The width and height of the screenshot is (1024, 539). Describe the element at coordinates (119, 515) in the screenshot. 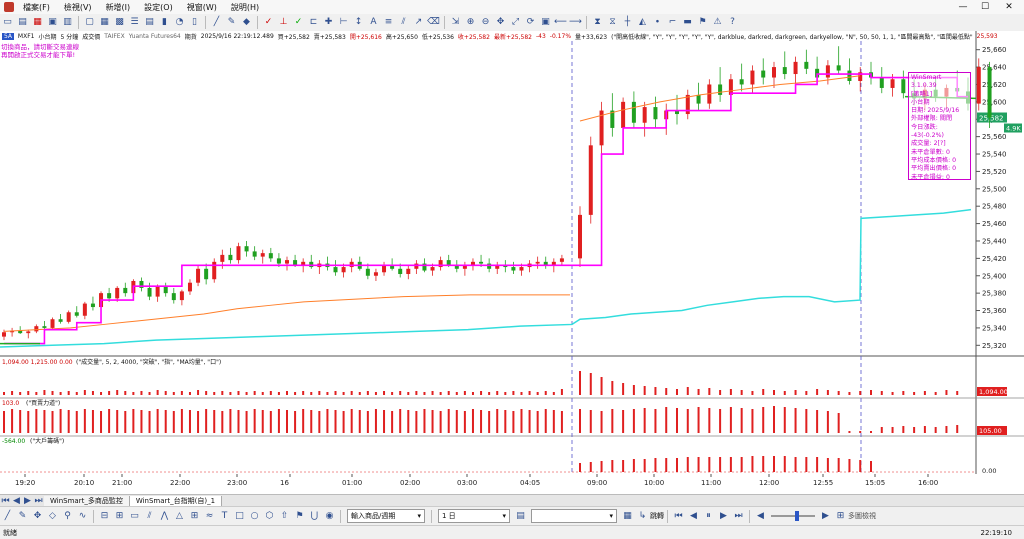

I see `vline-tool-icon: ⊞` at that location.